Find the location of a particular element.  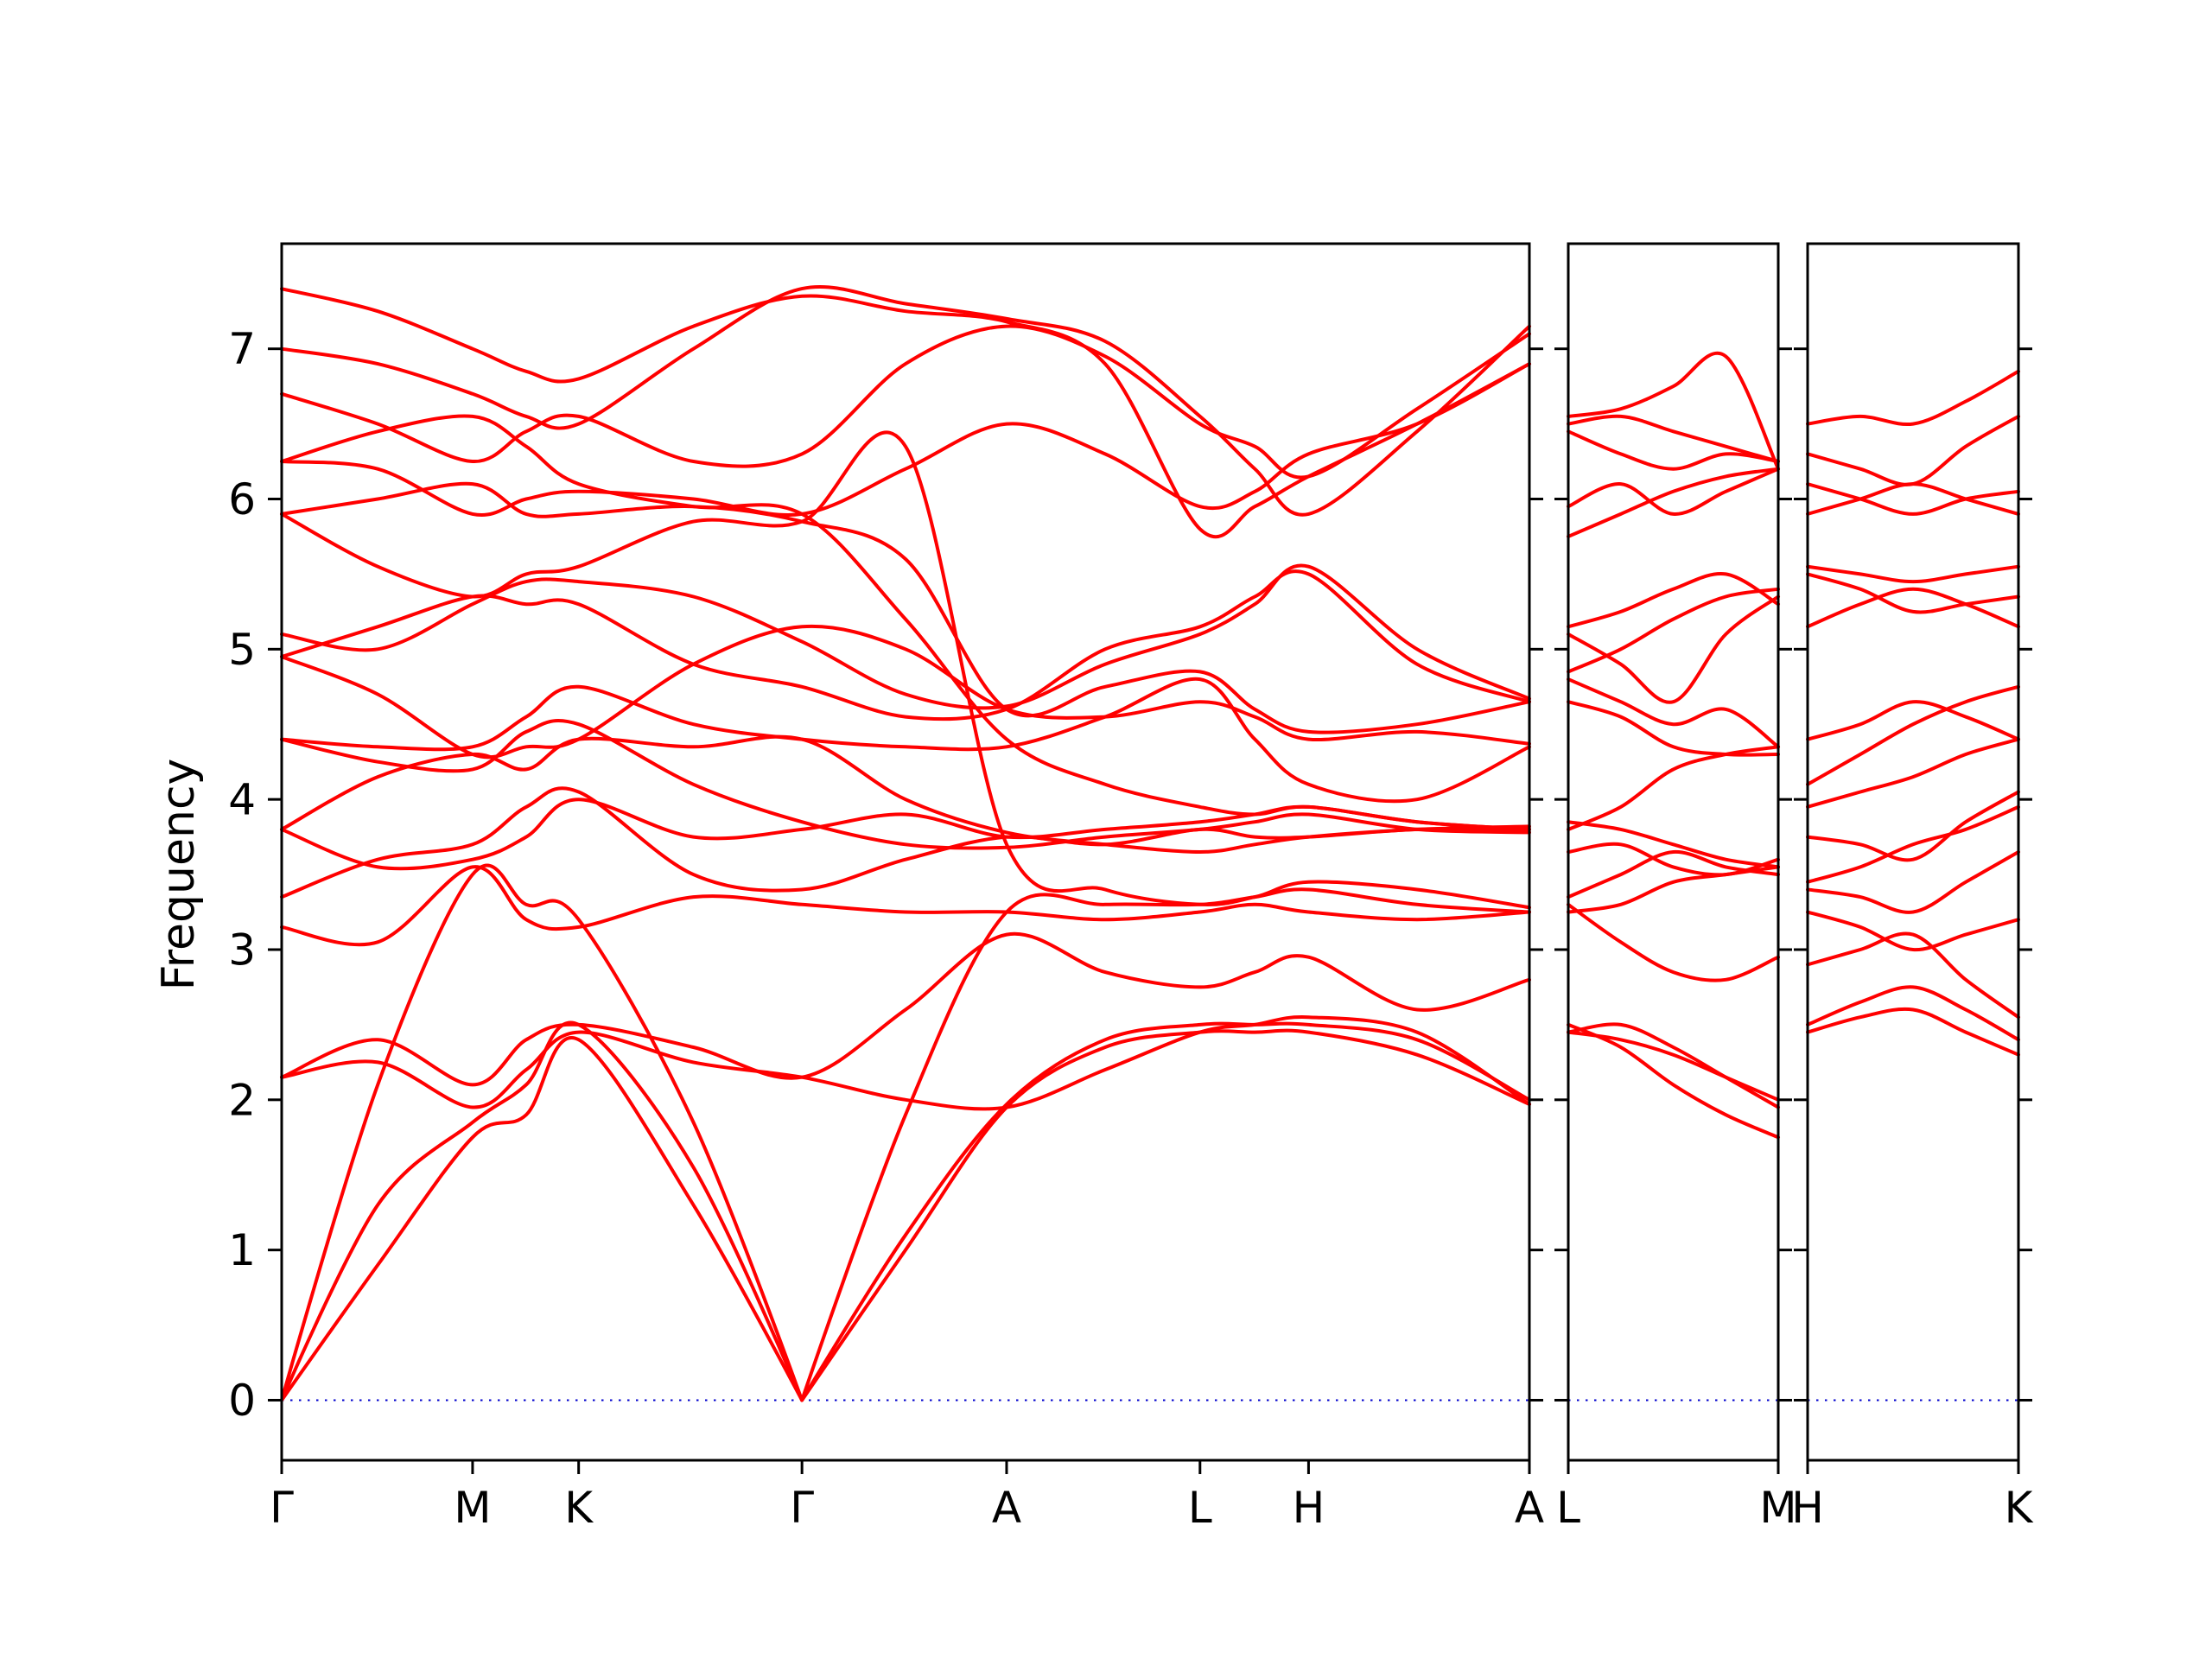

y-tick-label: 1 is located at coordinates (242, 1250).